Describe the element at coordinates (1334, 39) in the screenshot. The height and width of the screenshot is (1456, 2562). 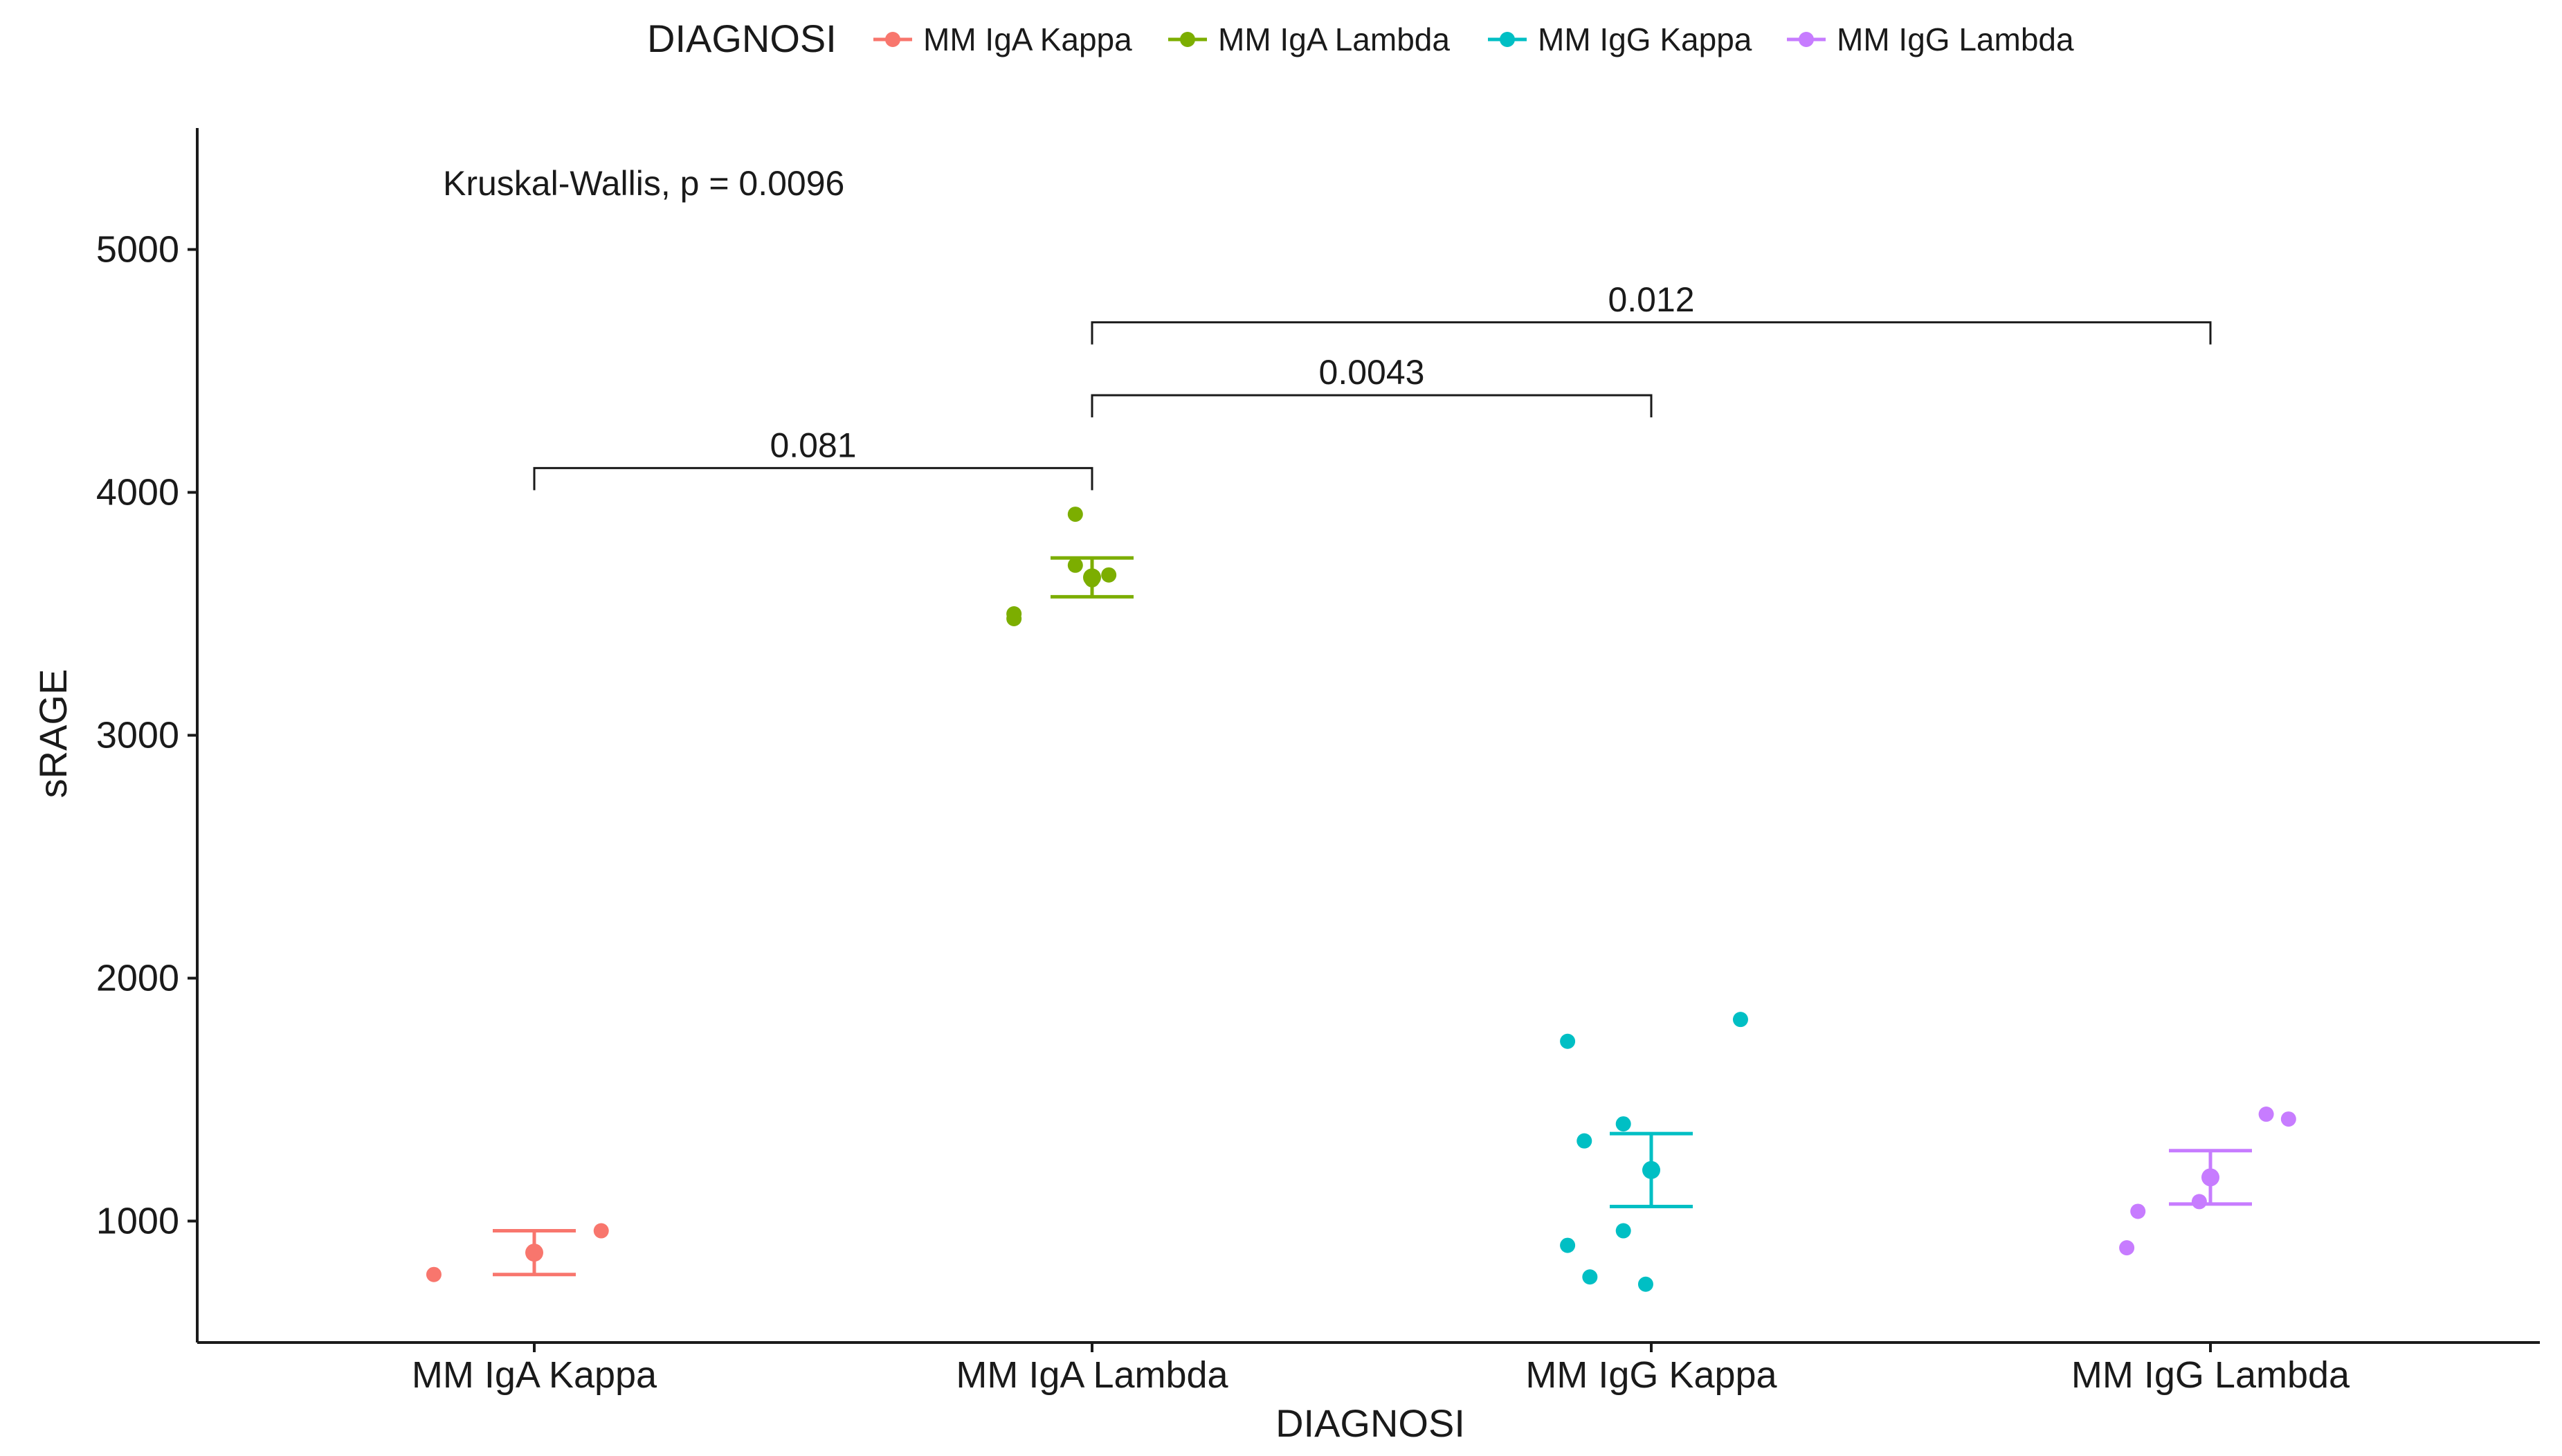
I see `legend-entry-label: MM IgA Lambda` at that location.